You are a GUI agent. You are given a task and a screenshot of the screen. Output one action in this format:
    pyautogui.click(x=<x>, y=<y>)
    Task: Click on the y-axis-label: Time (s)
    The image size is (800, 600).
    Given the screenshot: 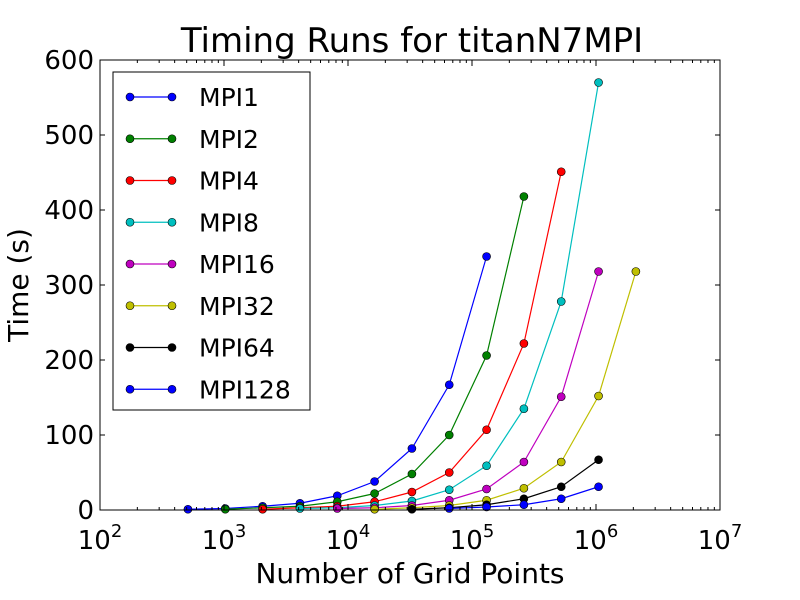 What is the action you would take?
    pyautogui.click(x=18, y=285)
    